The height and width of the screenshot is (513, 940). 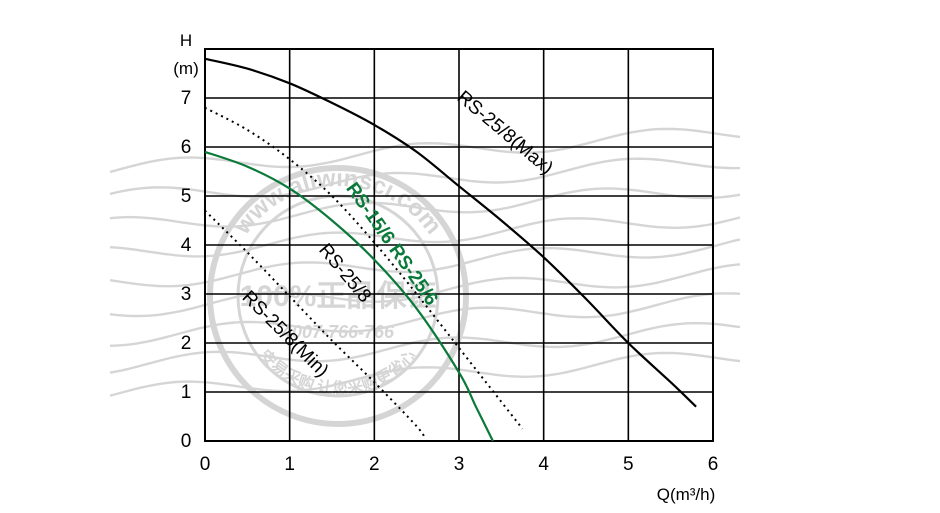 I want to click on x-tick-label: 5, so click(x=628, y=464).